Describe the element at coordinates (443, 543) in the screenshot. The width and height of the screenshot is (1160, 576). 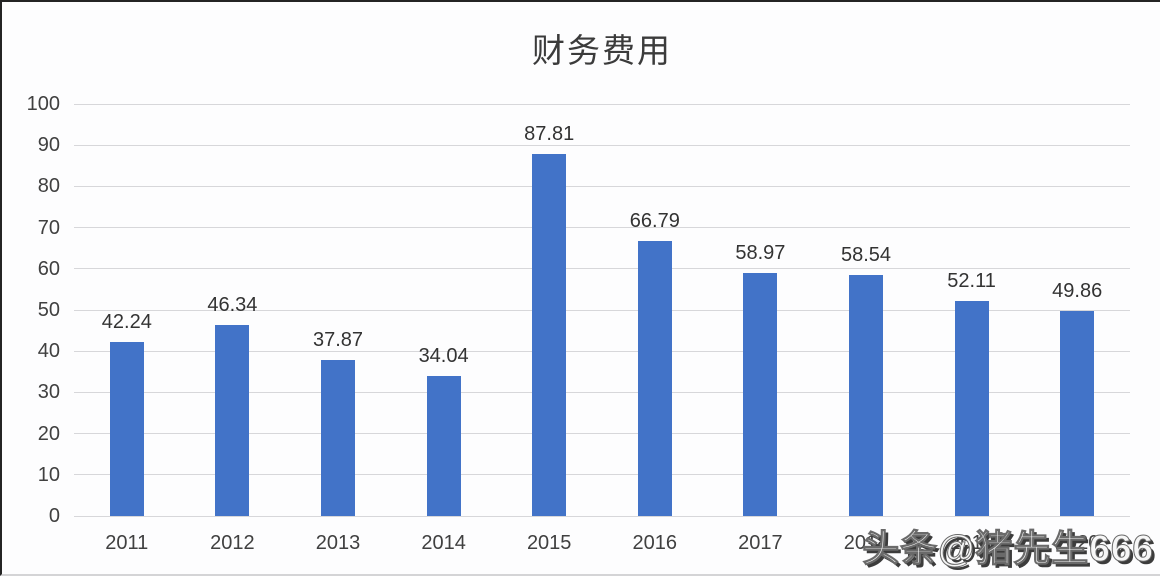
I see `x-tick-label-2014: 2014` at that location.